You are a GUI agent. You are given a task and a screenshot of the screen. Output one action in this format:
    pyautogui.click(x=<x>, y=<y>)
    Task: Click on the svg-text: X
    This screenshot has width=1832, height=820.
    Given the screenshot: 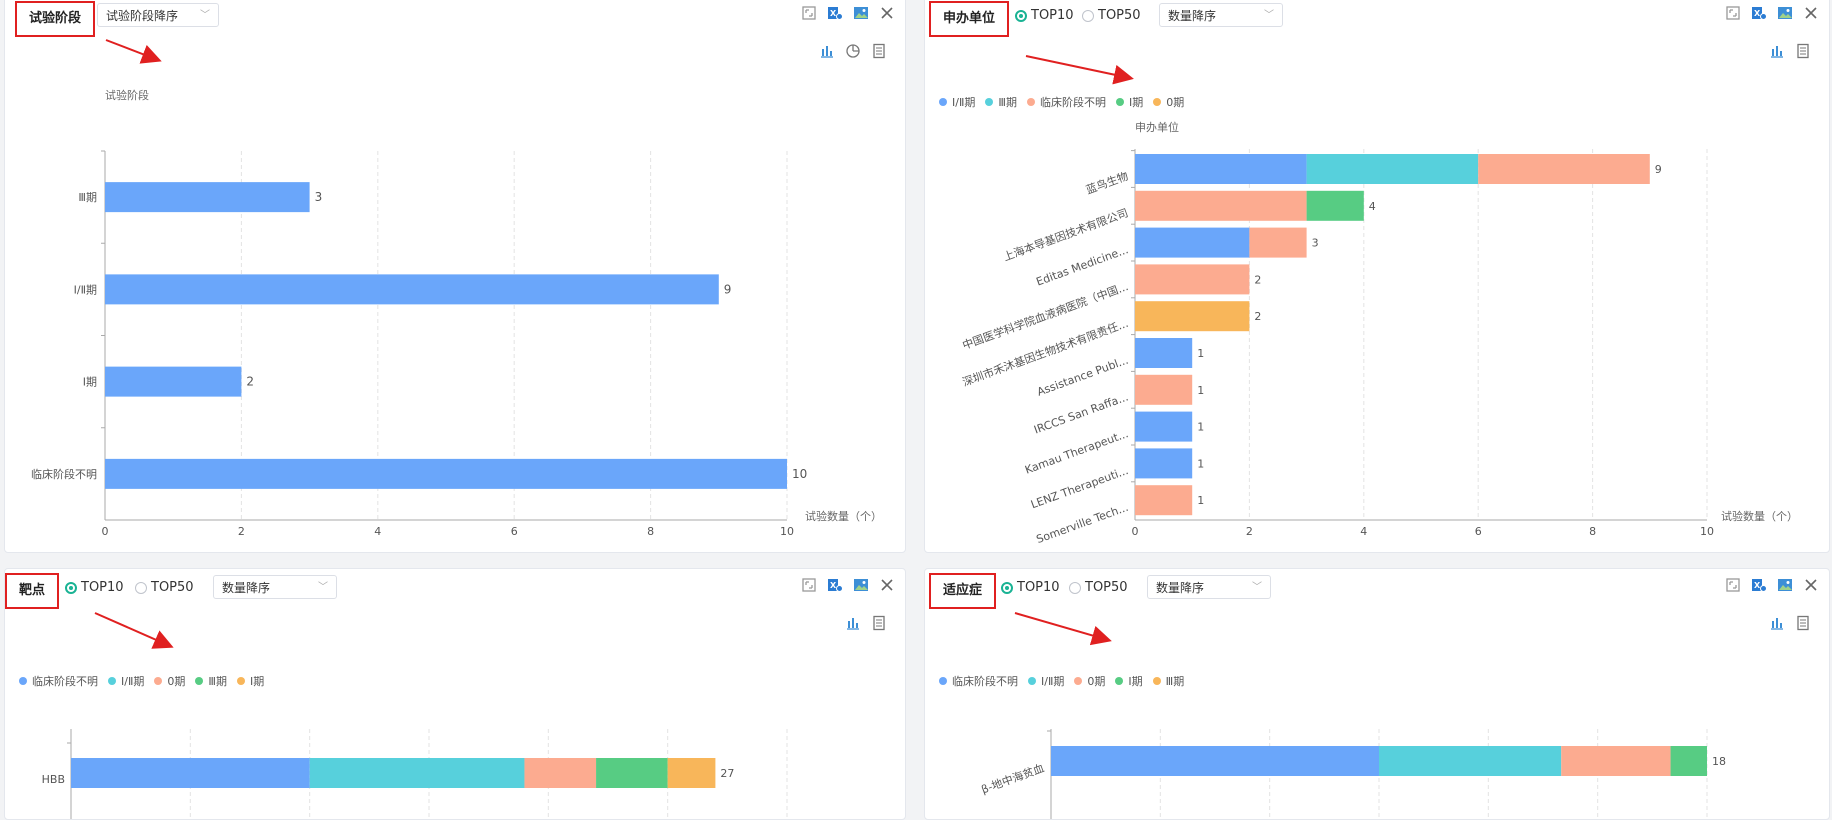 What is the action you would take?
    pyautogui.click(x=1757, y=585)
    